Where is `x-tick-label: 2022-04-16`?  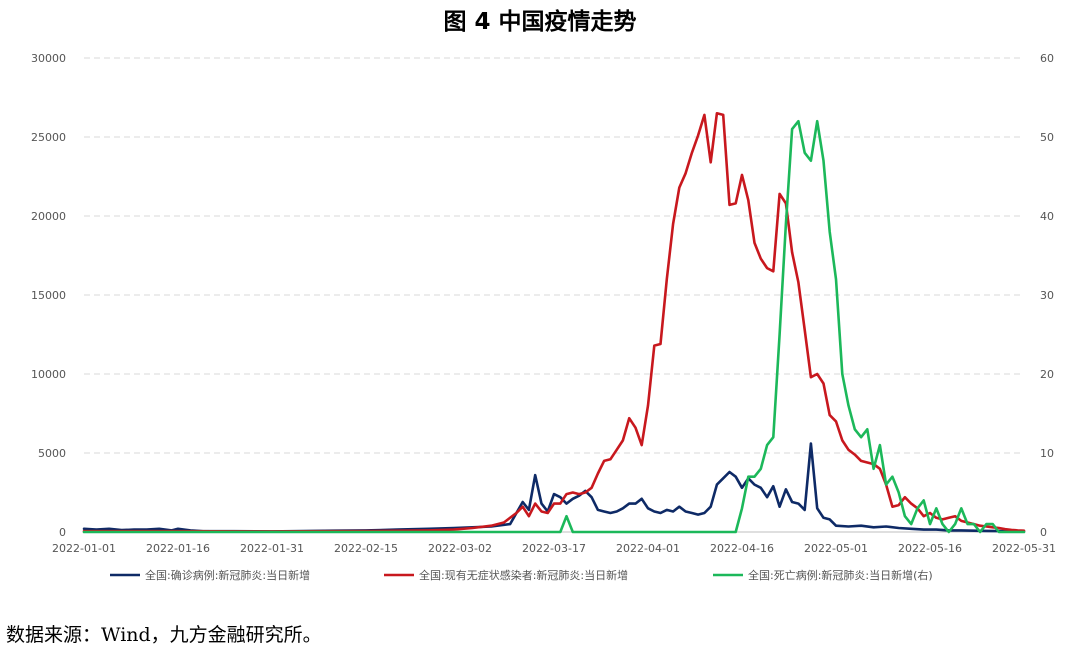
x-tick-label: 2022-04-16 is located at coordinates (742, 548).